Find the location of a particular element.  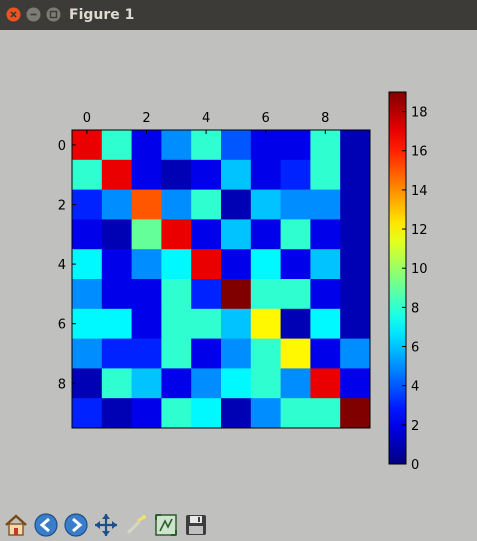

y-tick-label: 6 is located at coordinates (62, 325).